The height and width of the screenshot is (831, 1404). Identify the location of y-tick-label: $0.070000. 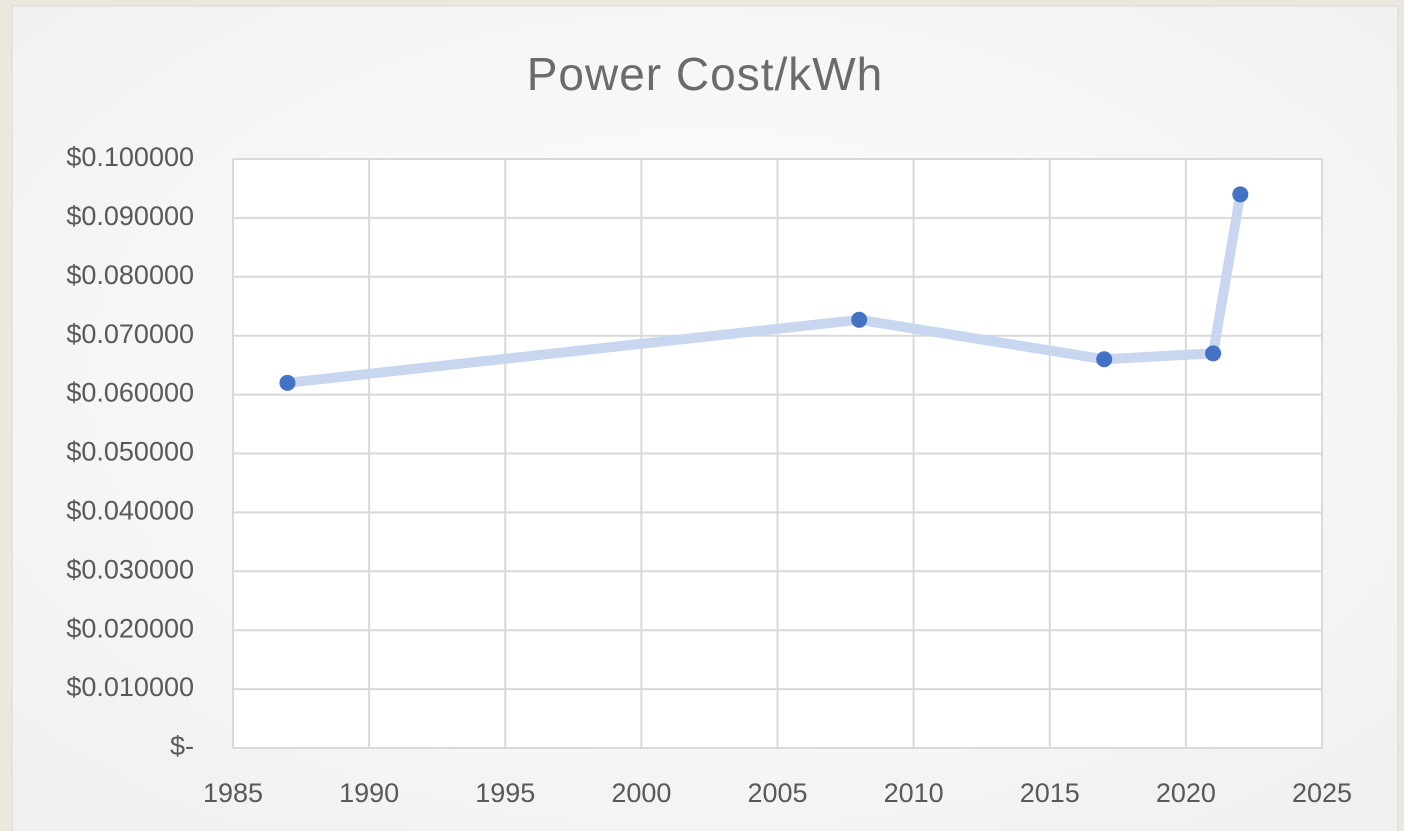
(130, 334).